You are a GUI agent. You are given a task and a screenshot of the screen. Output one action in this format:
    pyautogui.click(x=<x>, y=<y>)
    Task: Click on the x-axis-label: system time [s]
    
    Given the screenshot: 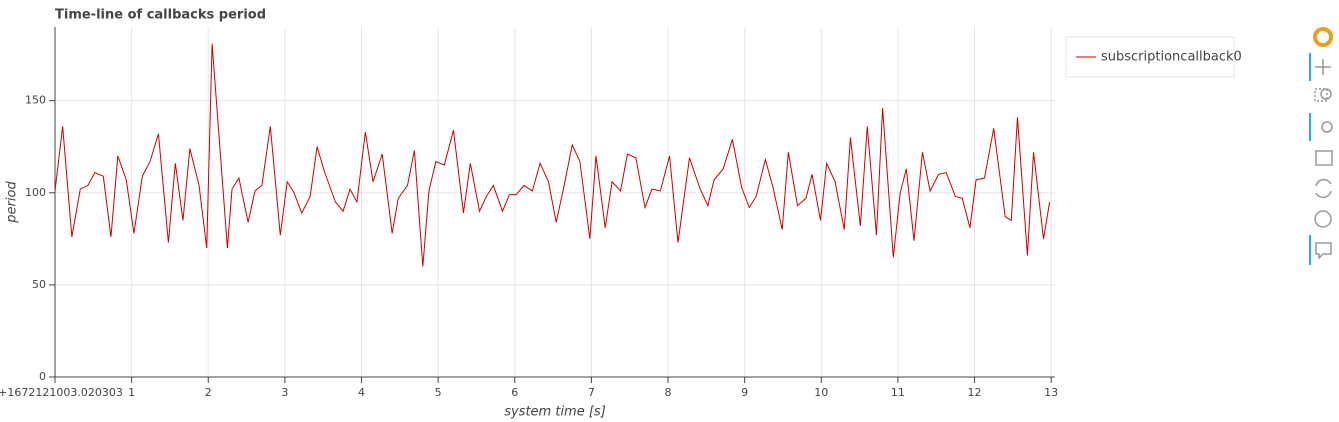 What is the action you would take?
    pyautogui.click(x=555, y=412)
    